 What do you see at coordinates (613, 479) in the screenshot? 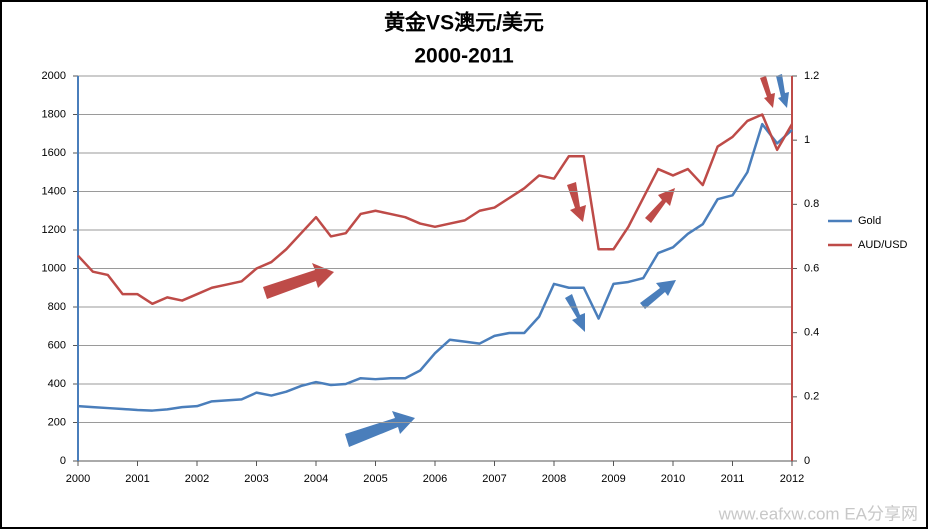
I see `x-tick-label: 2009` at bounding box center [613, 479].